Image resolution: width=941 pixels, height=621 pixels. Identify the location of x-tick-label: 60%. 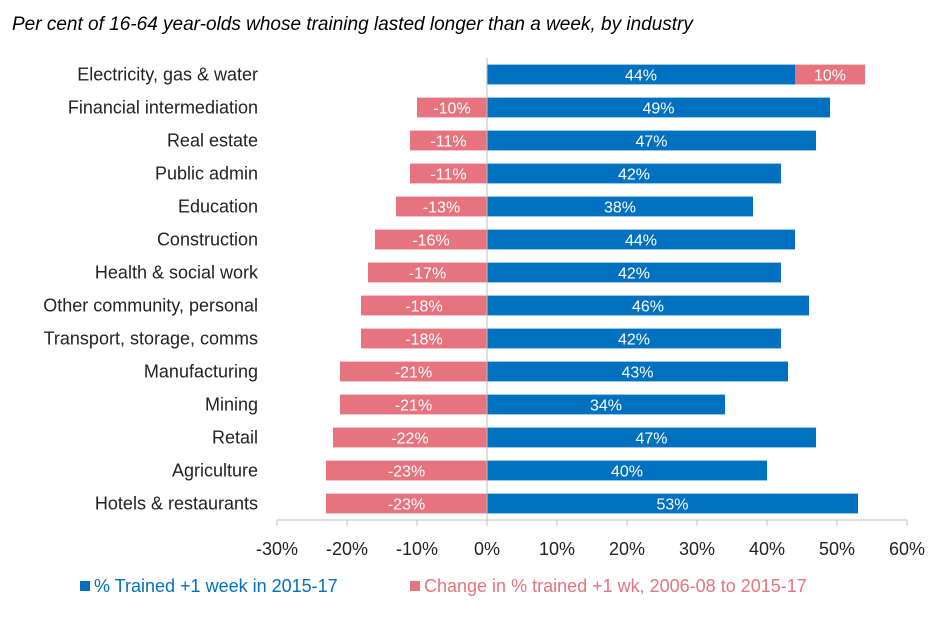
(907, 549).